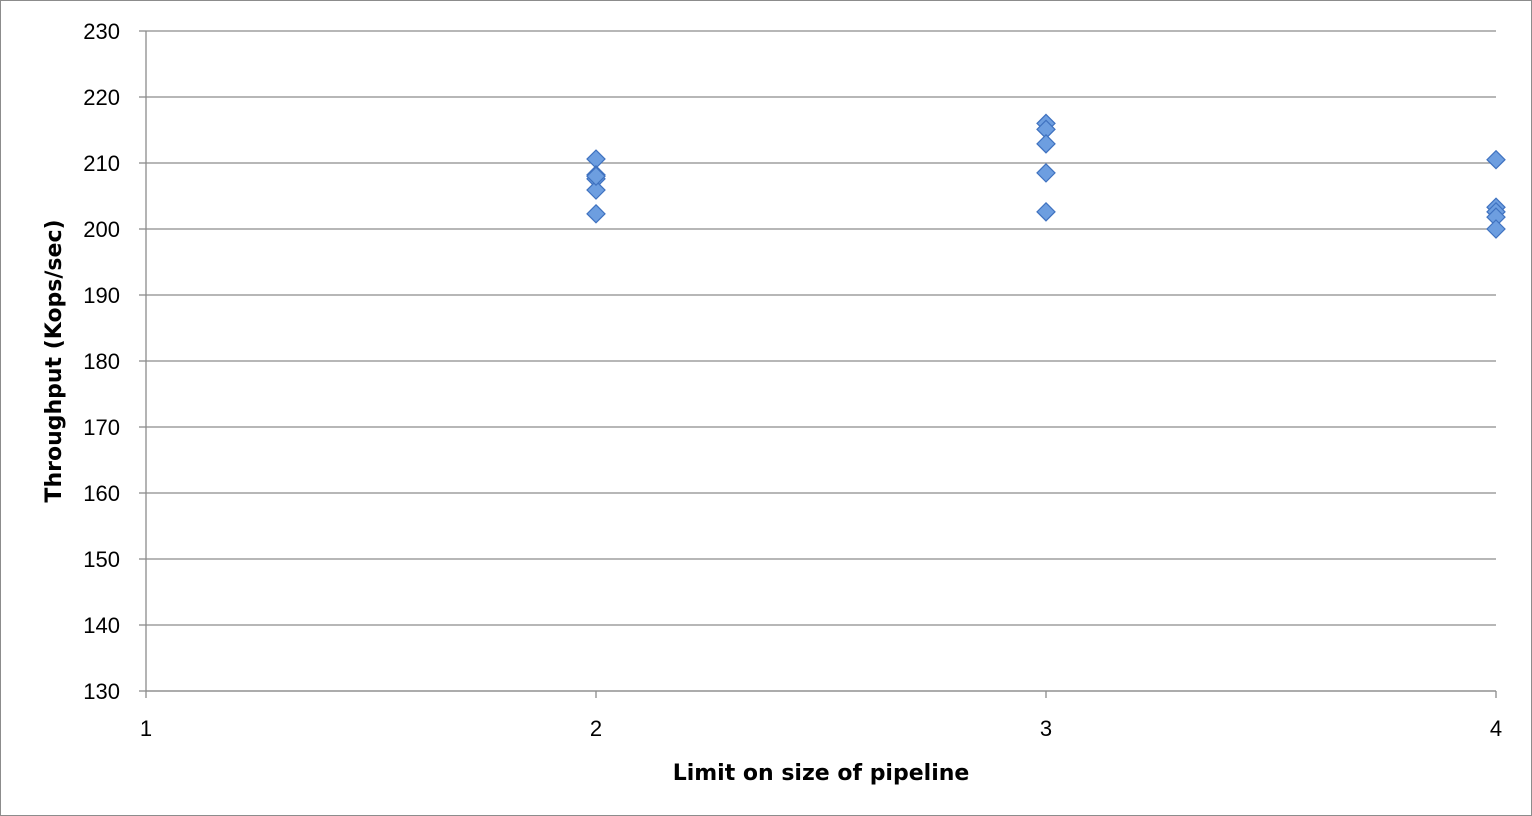  I want to click on data-points, so click(1046, 176).